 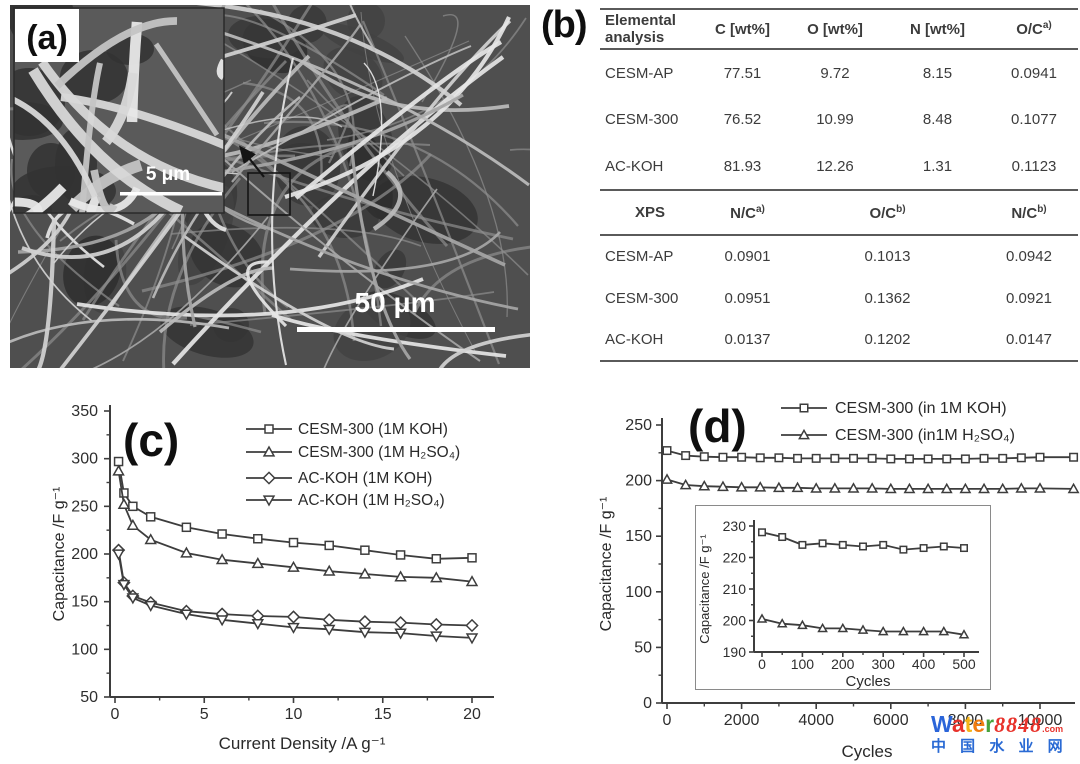 I want to click on table-header-cell: N/Cb), so click(x=1029, y=212).